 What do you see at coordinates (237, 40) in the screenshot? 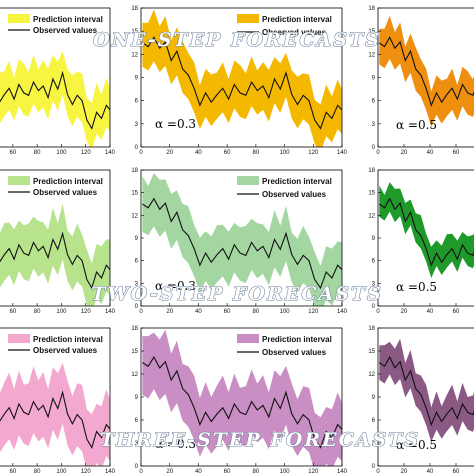
I see `banner-text-1: ONE-STEP FORECASTS` at bounding box center [237, 40].